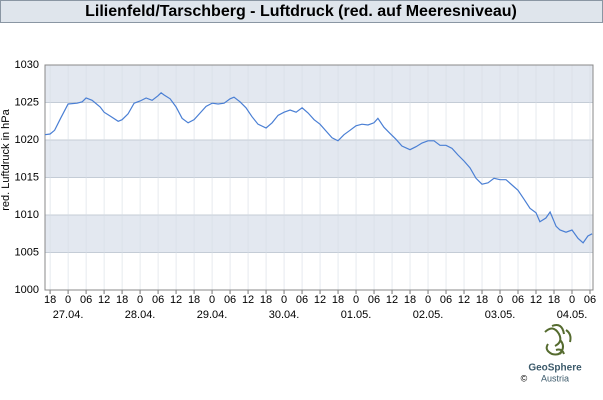 The height and width of the screenshot is (400, 603). Describe the element at coordinates (524, 378) in the screenshot. I see `copyright: ©` at that location.